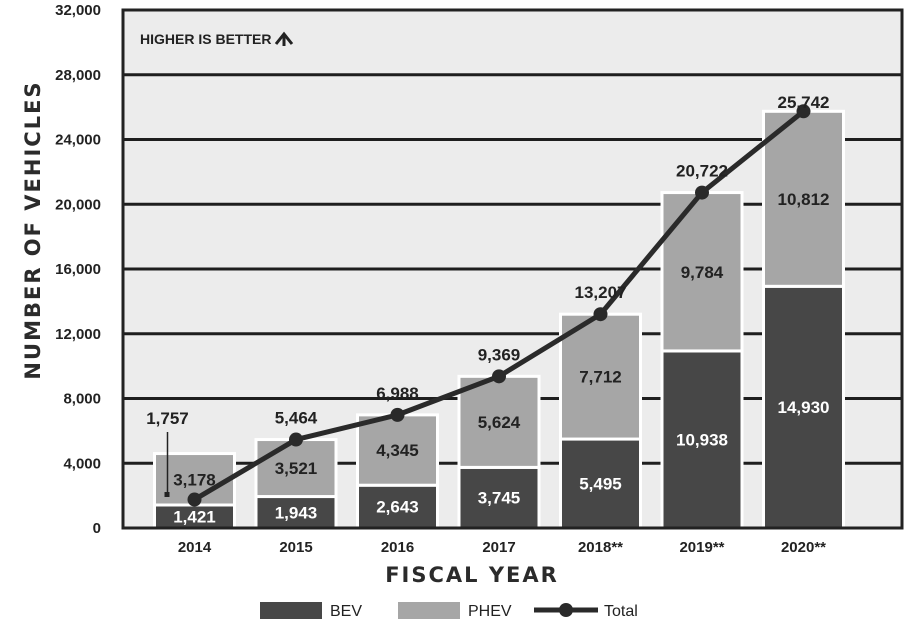 The image size is (909, 619). What do you see at coordinates (78, 140) in the screenshot?
I see `y-tick-label: 24,000` at bounding box center [78, 140].